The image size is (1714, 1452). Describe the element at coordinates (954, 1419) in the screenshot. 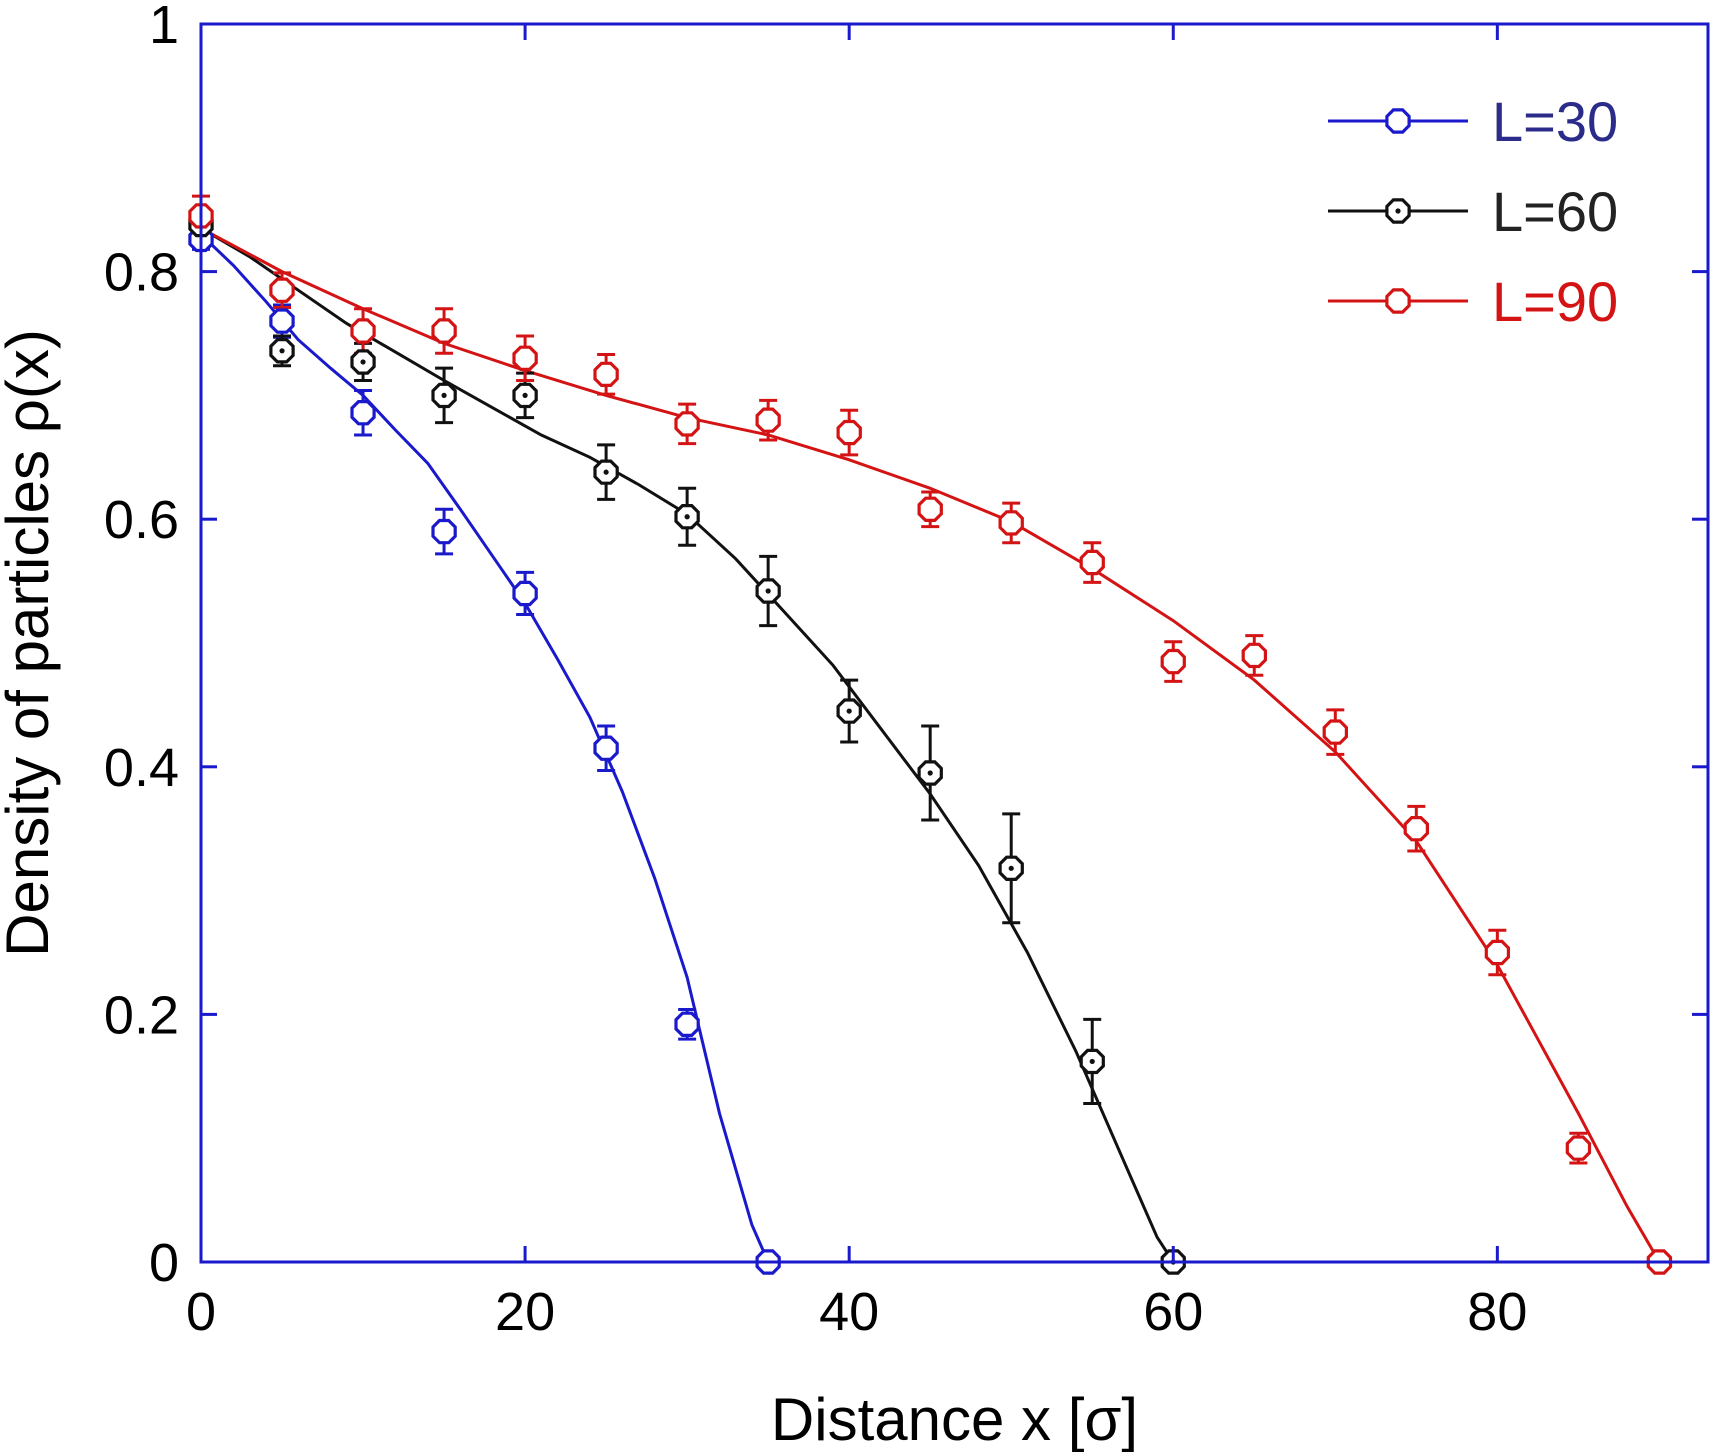

I see `x-axis-title: Distance x [σ]` at that location.